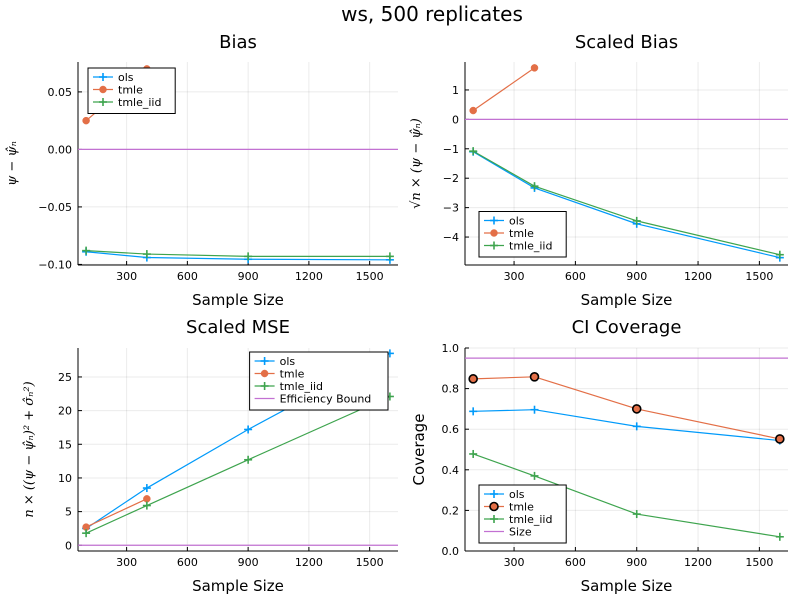  Describe the element at coordinates (520, 532) in the screenshot. I see `legend-label: Size` at that location.